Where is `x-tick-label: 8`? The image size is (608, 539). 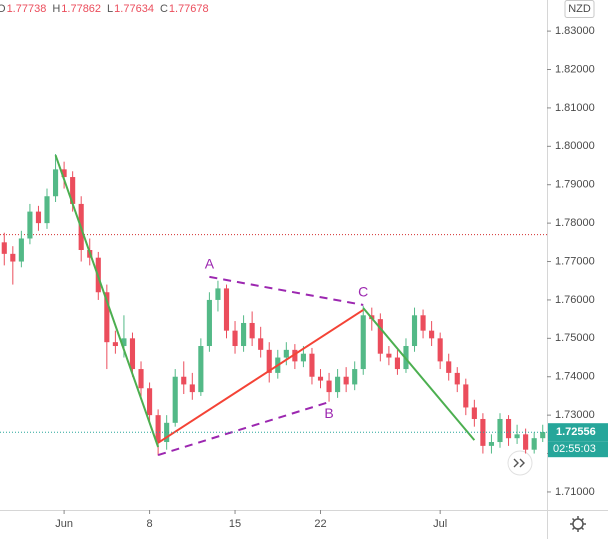
x-tick-label: 8 is located at coordinates (150, 524).